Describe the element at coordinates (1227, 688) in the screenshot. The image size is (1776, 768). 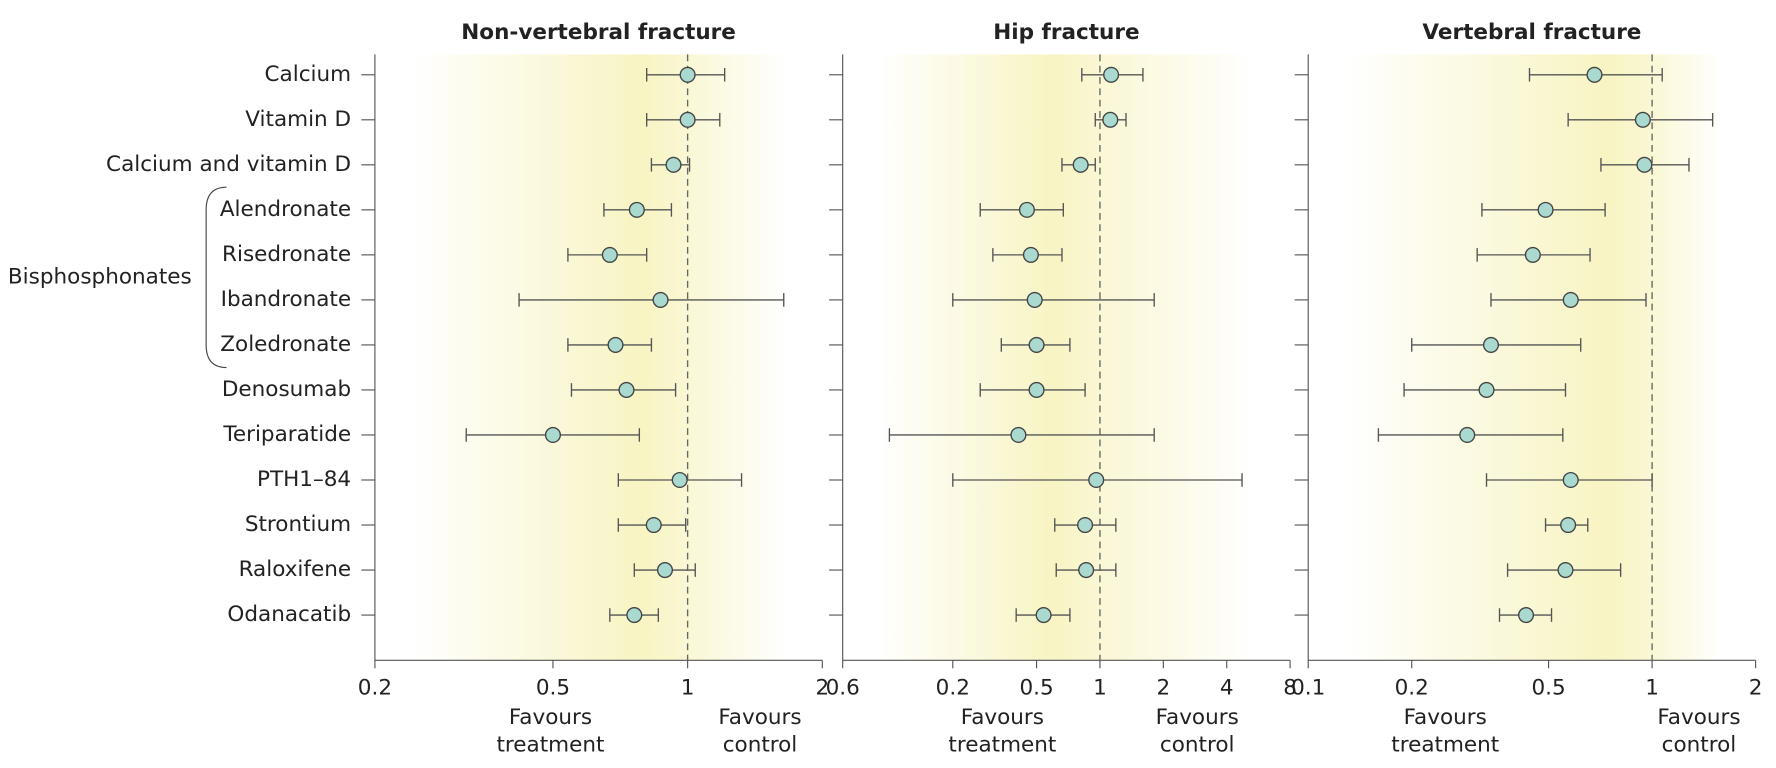
I see `x-tick-label: 4` at that location.